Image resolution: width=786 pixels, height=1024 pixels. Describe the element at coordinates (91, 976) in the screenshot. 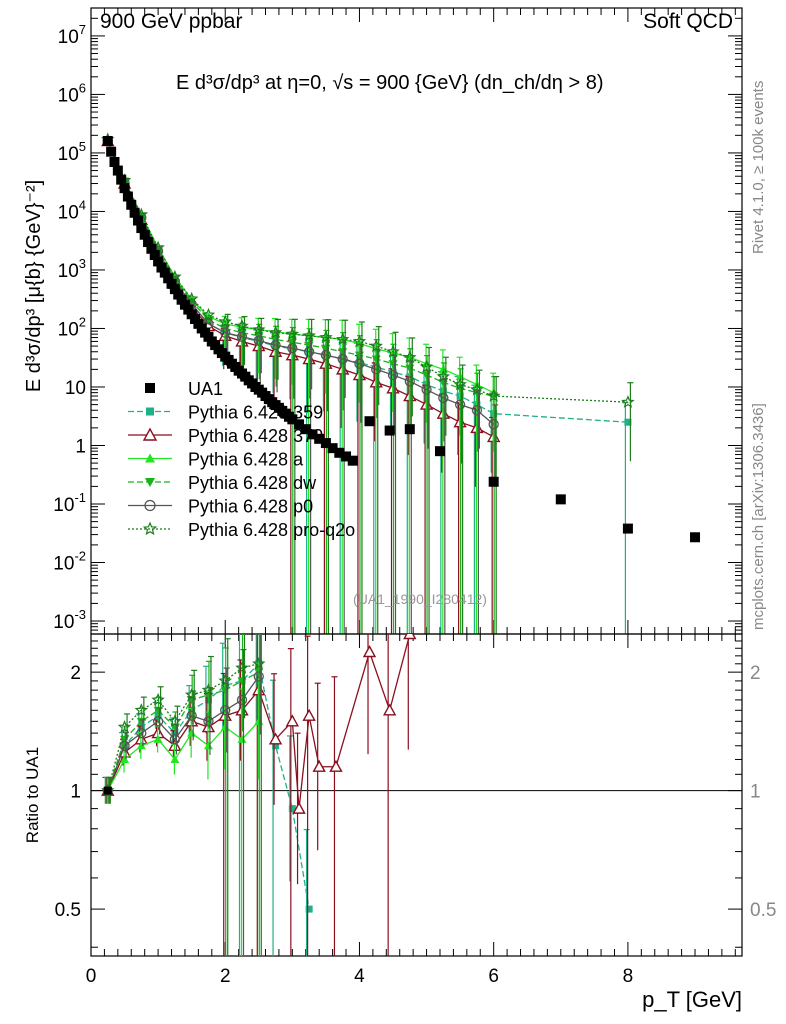

I see `x-tick-label: 0` at that location.